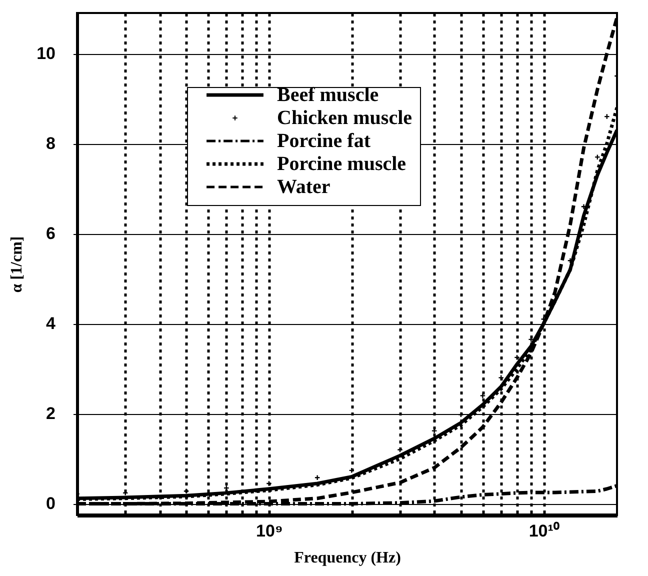 The image size is (648, 576). I want to click on y-tick-label: 0, so click(51, 504).